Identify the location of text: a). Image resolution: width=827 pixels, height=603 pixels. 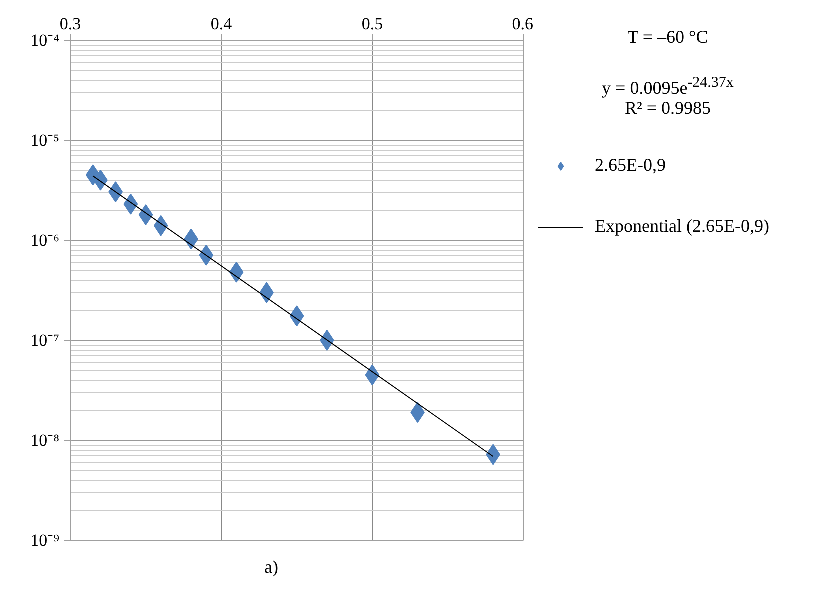
(271, 567).